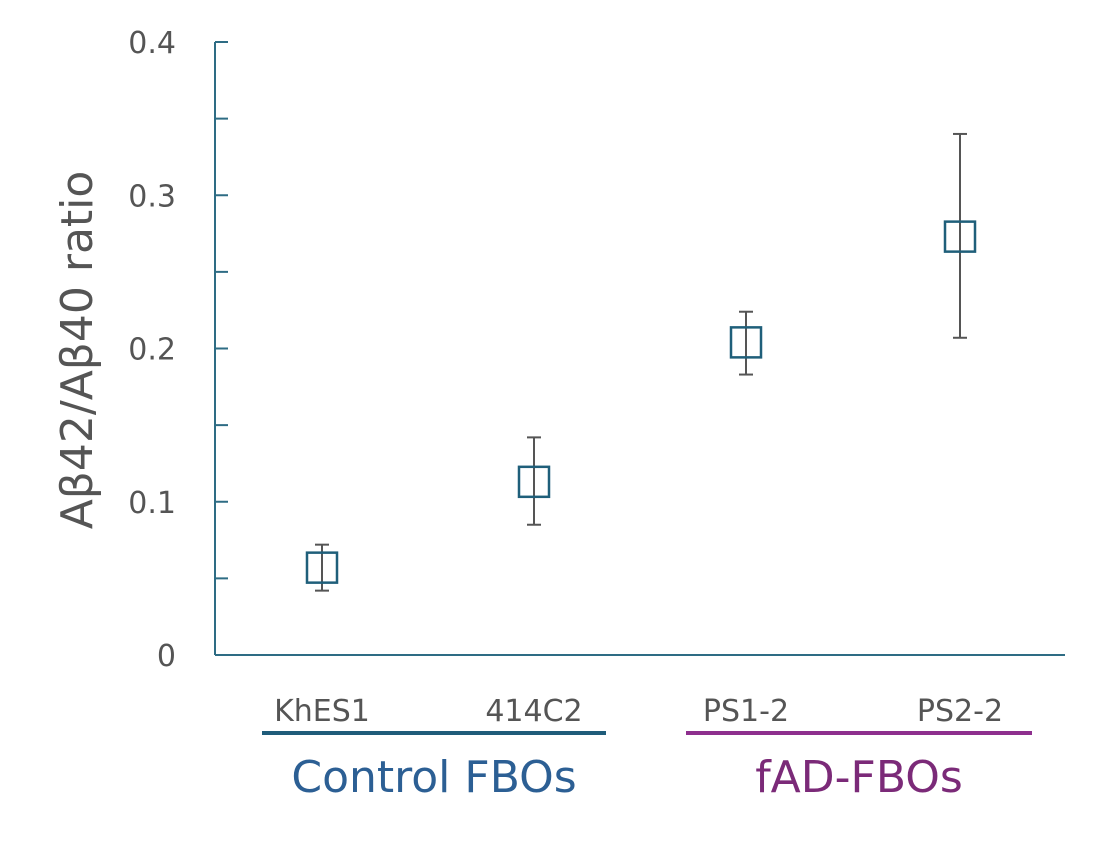 The image size is (1100, 843). What do you see at coordinates (152, 350) in the screenshot?
I see `y-tick-label: 0.2` at bounding box center [152, 350].